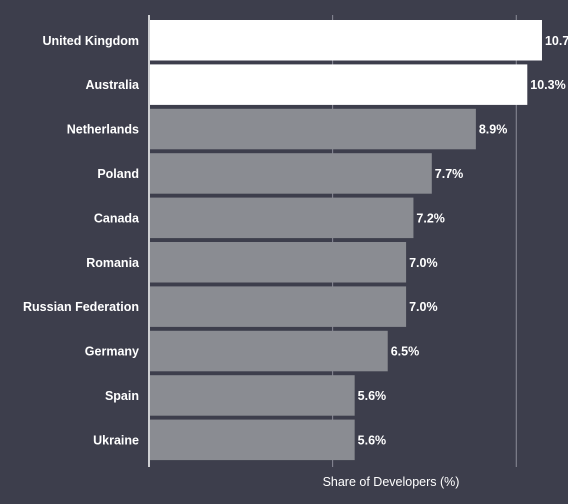 This screenshot has width=568, height=504. What do you see at coordinates (112, 352) in the screenshot?
I see `category-label: Germany` at bounding box center [112, 352].